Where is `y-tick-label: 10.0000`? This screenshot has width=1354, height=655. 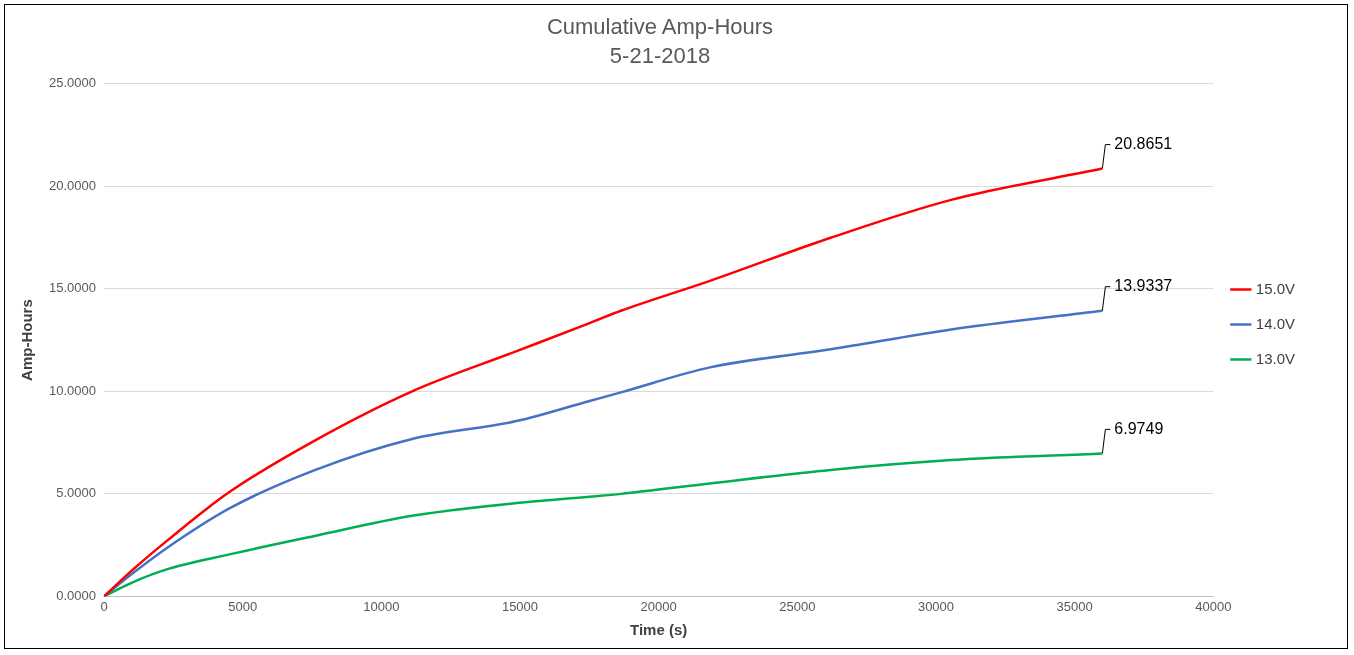 y-tick-label: 10.0000 is located at coordinates (72, 390).